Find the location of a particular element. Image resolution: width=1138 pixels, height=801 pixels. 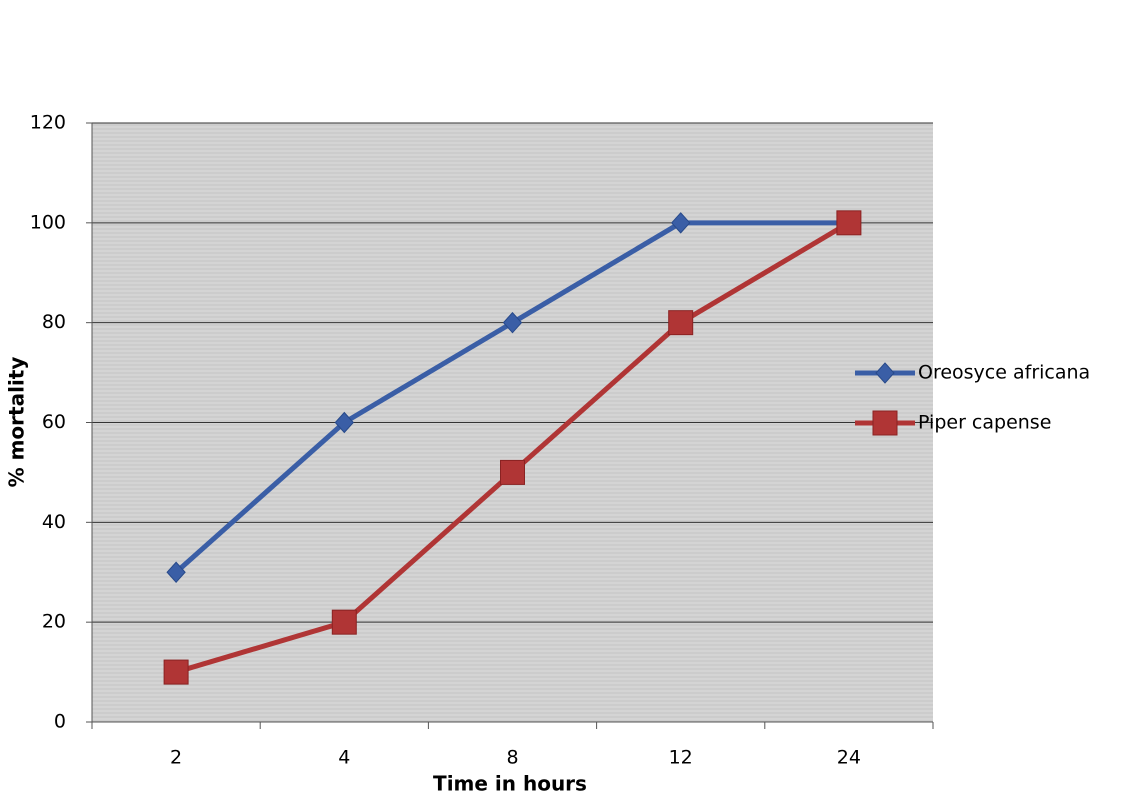

x-tick-label: 24 is located at coordinates (849, 758).